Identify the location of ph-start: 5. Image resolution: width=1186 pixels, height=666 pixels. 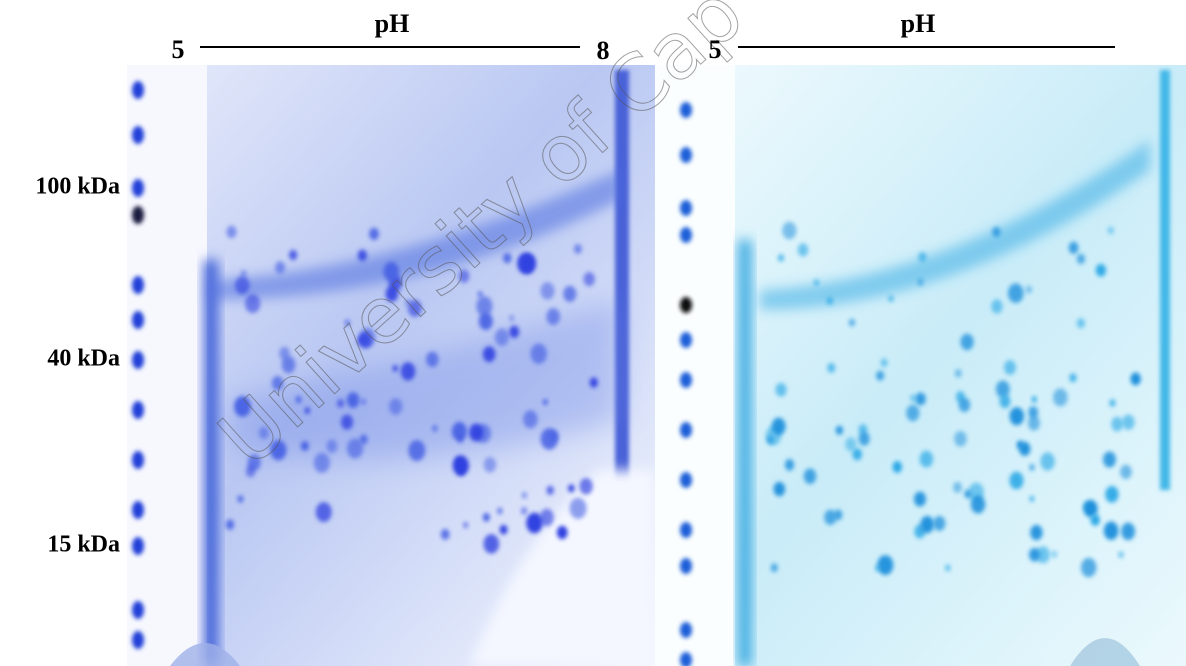
(178, 49).